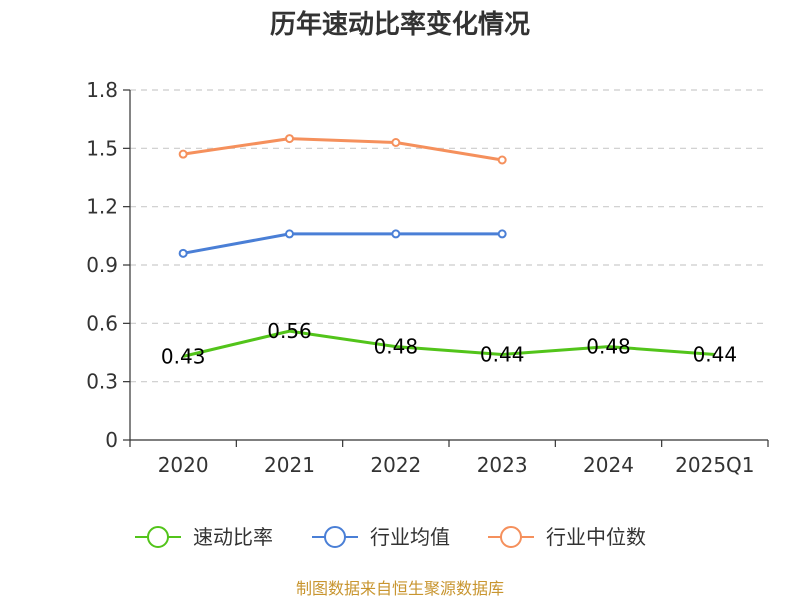  What do you see at coordinates (102, 90) in the screenshot?
I see `y-tick-label: 1.8` at bounding box center [102, 90].